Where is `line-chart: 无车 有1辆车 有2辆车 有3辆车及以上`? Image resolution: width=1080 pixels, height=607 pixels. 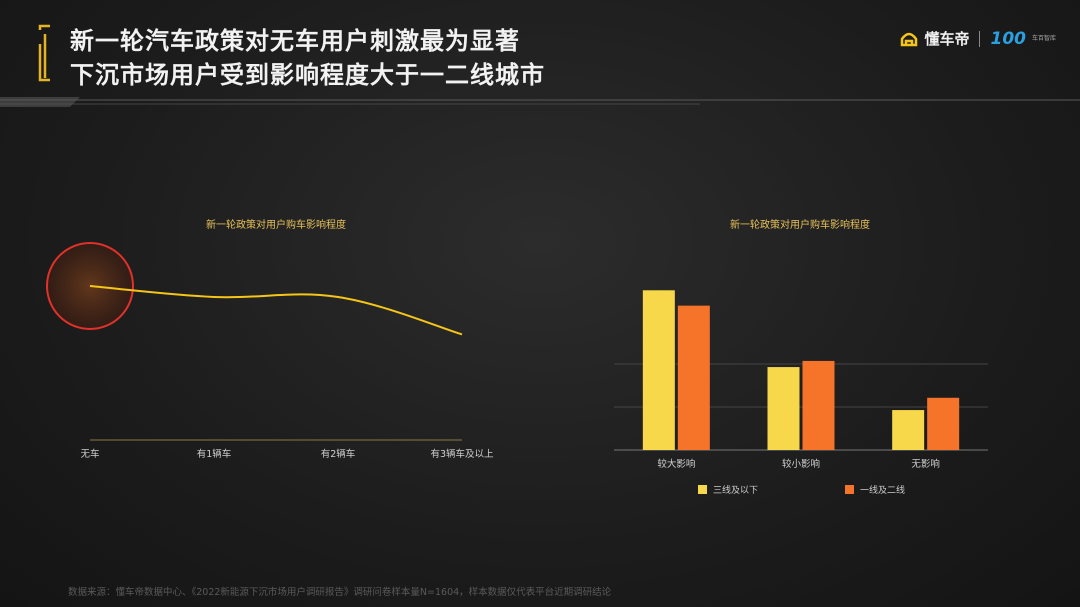
line-chart: 无车 有1辆车 有2辆车 有3辆车及以上 is located at coordinates (270, 351).